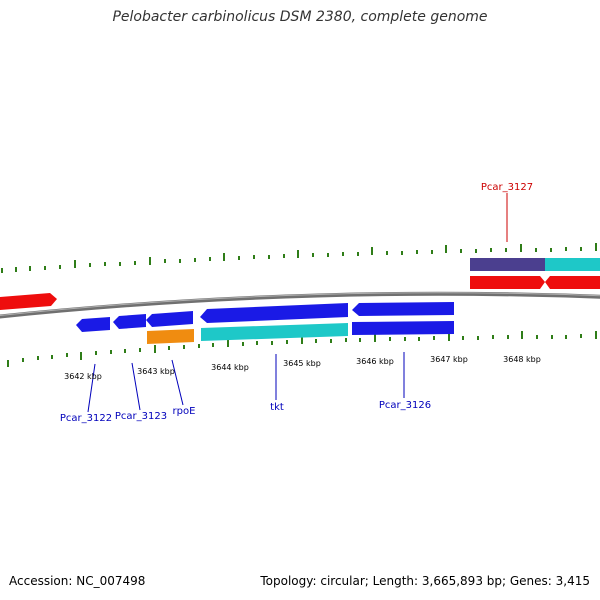 This screenshot has width=600, height=600. What do you see at coordinates (302, 363) in the screenshot?
I see `kbp-label: 3645 kbp` at bounding box center [302, 363].